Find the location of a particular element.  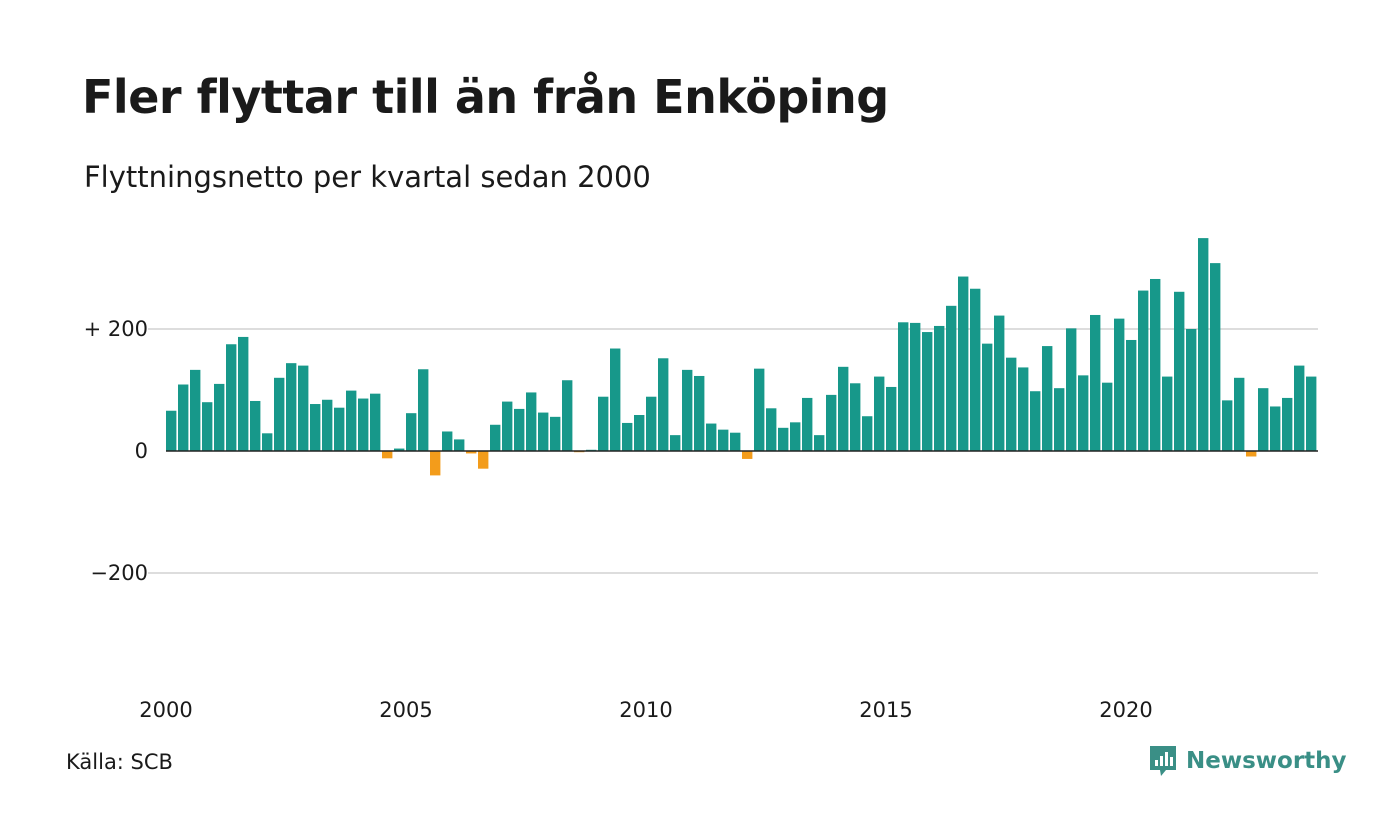

x-tick-label: 2010 is located at coordinates (645, 710).